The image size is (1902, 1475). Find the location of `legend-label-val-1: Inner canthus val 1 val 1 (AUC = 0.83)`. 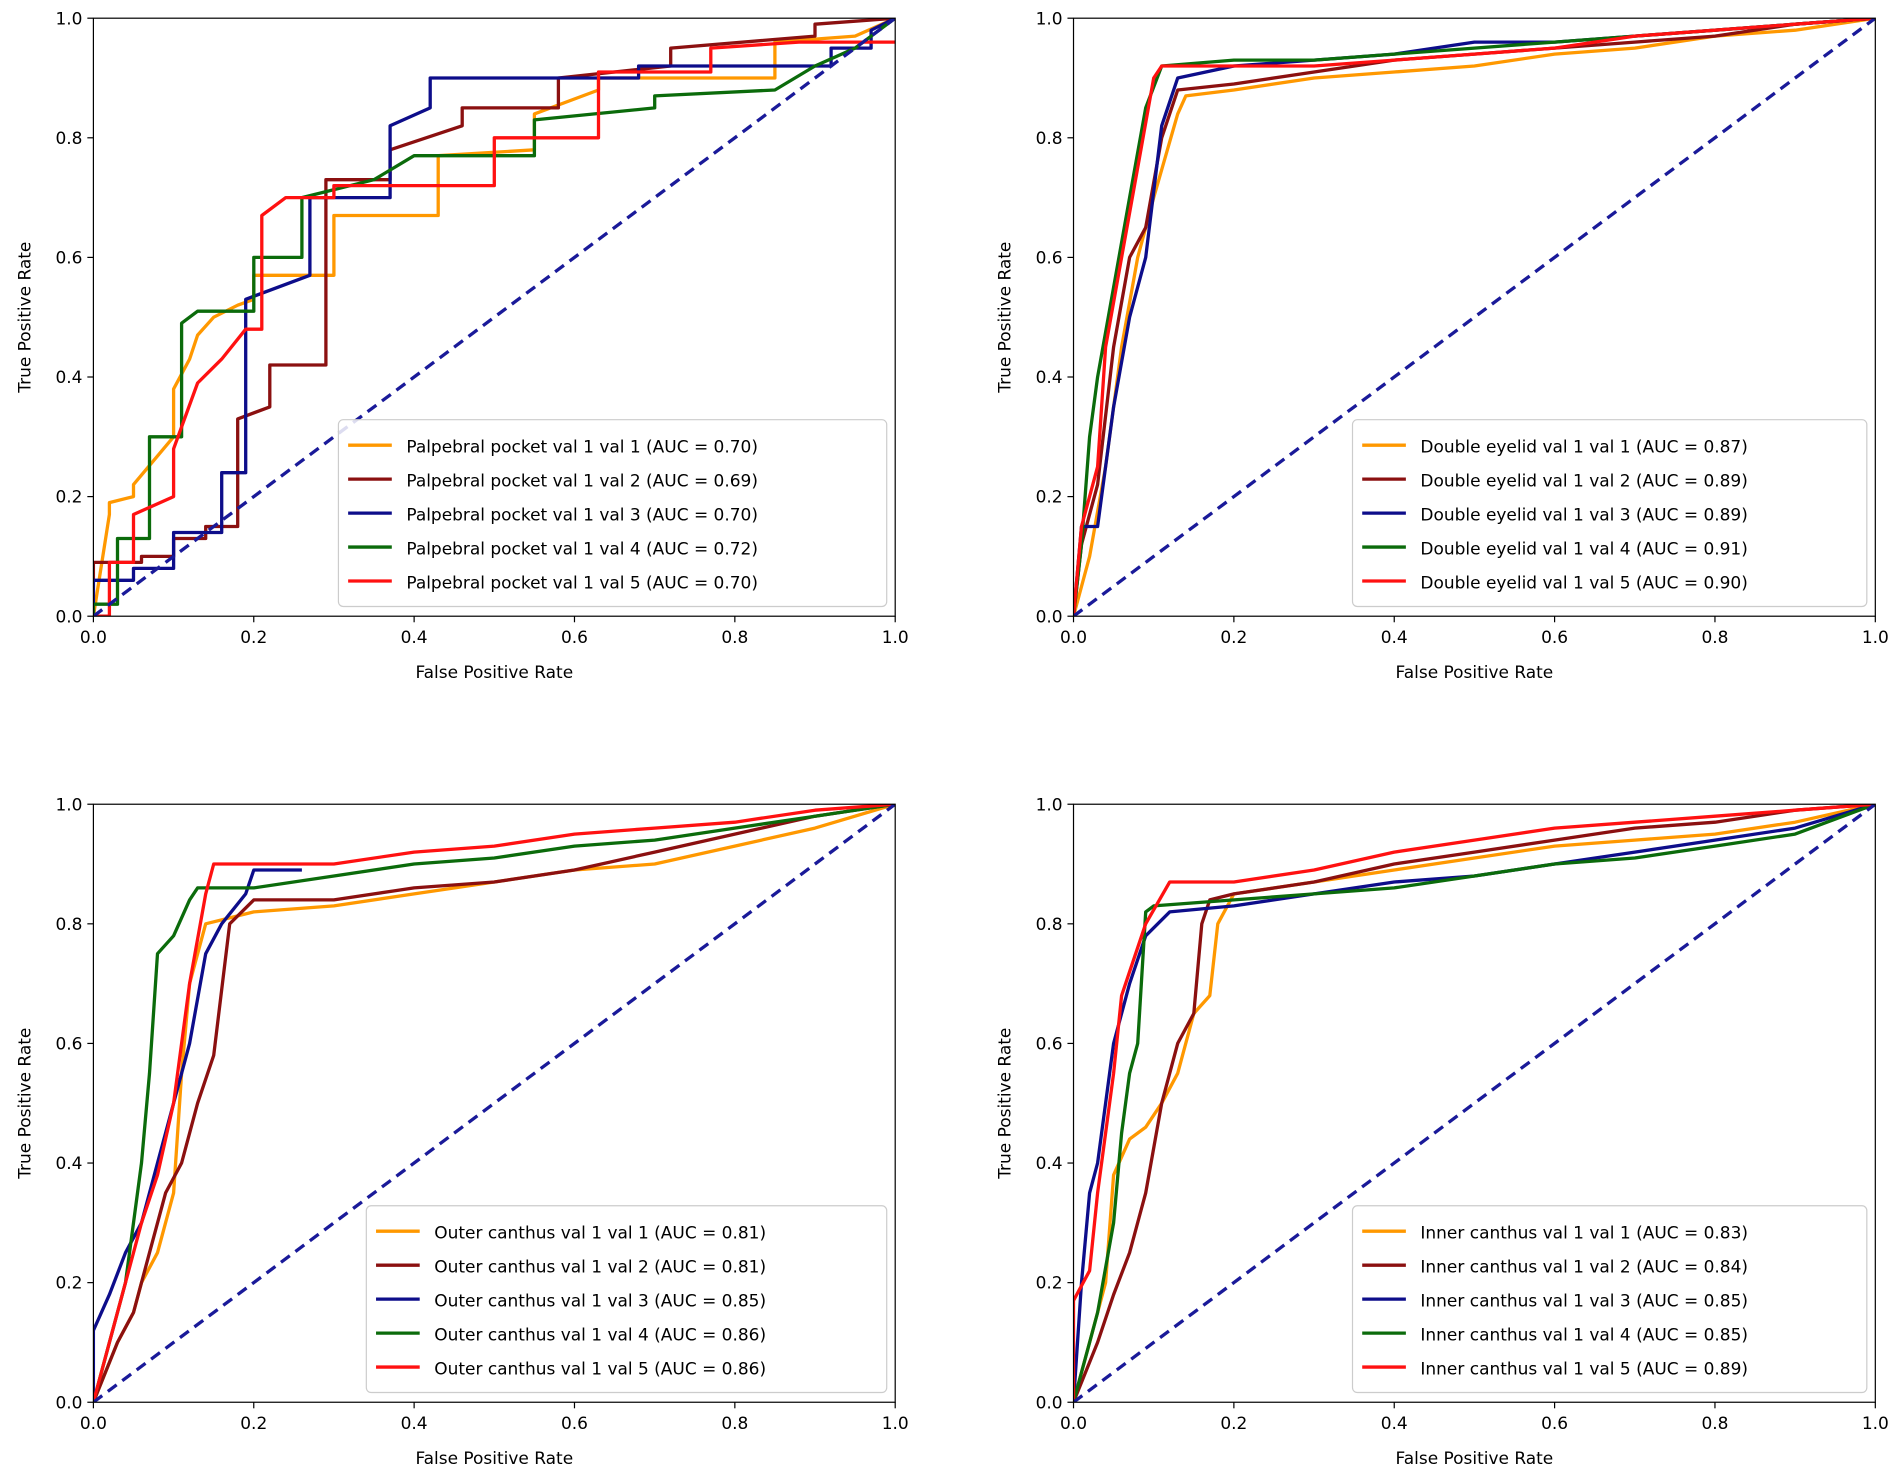

legend-label-val-1: Inner canthus val 1 val 1 (AUC = 0.83) is located at coordinates (1584, 1233).